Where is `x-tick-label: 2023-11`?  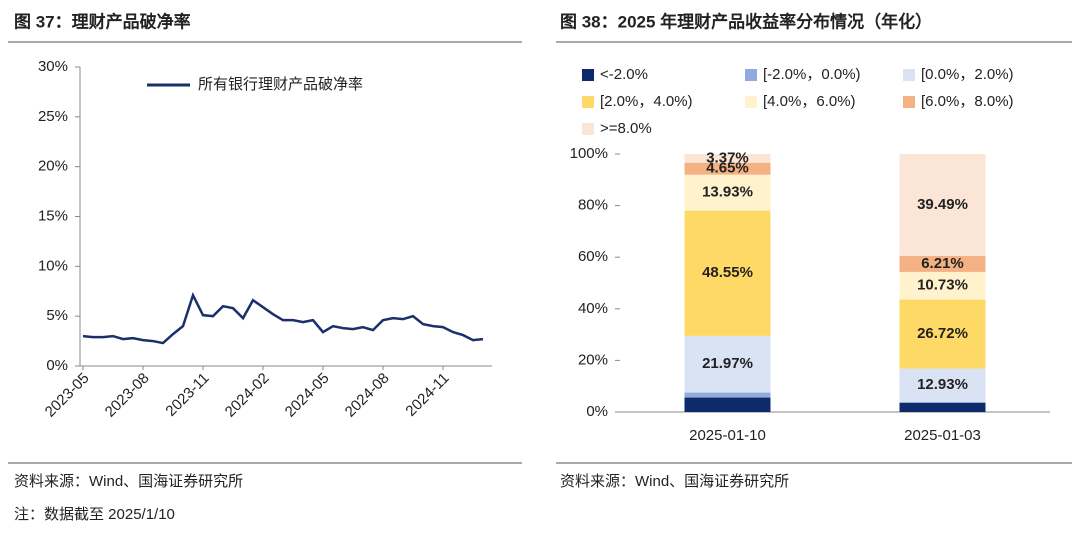 x-tick-label: 2023-11 is located at coordinates (187, 395).